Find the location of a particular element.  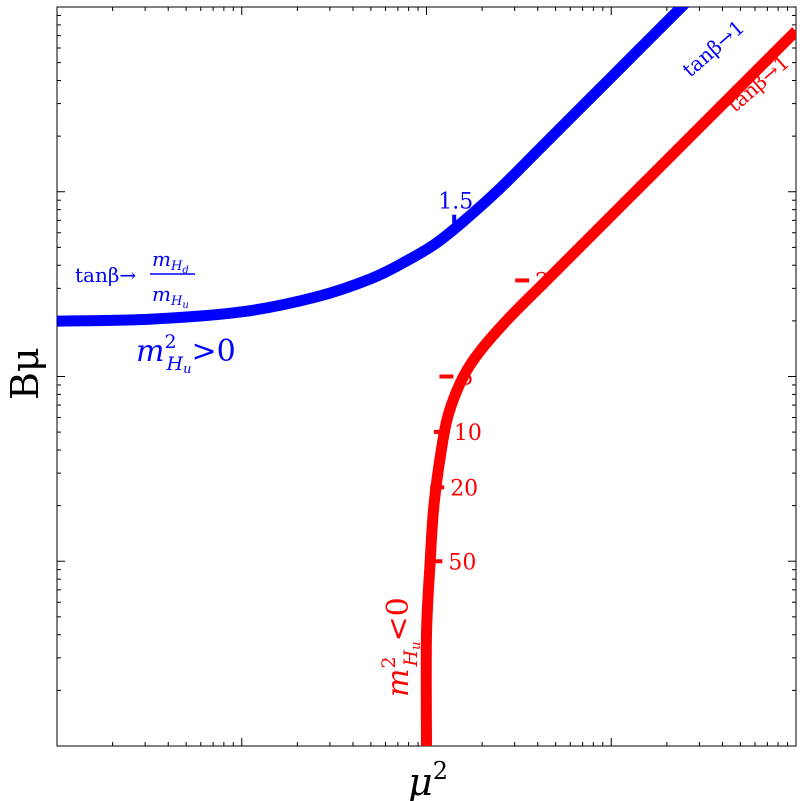

y-axis-label: Bμ is located at coordinates (25, 373).